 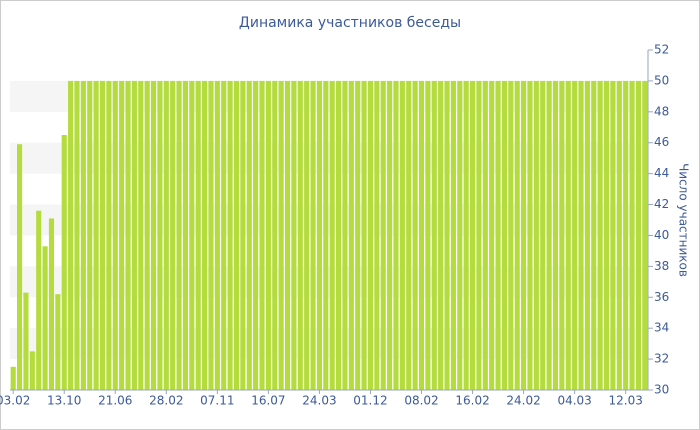 What do you see at coordinates (574, 401) in the screenshot?
I see `x-tick-label: 04.03` at bounding box center [574, 401].